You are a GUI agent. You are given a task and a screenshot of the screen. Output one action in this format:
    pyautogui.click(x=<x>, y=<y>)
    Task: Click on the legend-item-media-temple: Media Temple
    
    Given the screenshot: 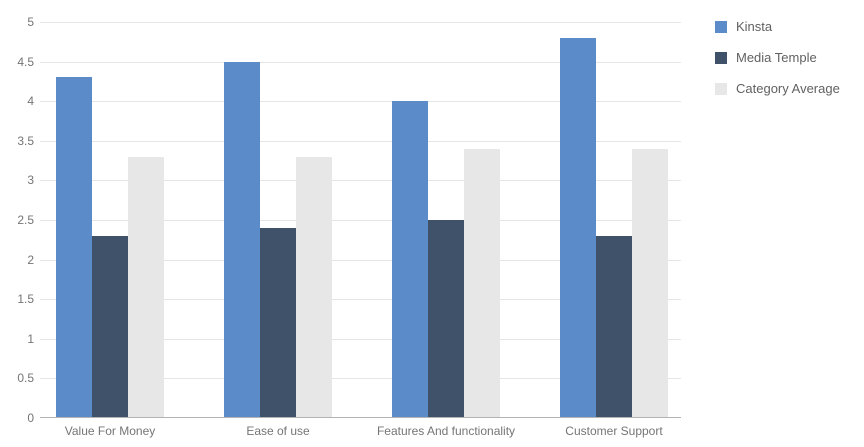 What is the action you would take?
    pyautogui.click(x=777, y=57)
    